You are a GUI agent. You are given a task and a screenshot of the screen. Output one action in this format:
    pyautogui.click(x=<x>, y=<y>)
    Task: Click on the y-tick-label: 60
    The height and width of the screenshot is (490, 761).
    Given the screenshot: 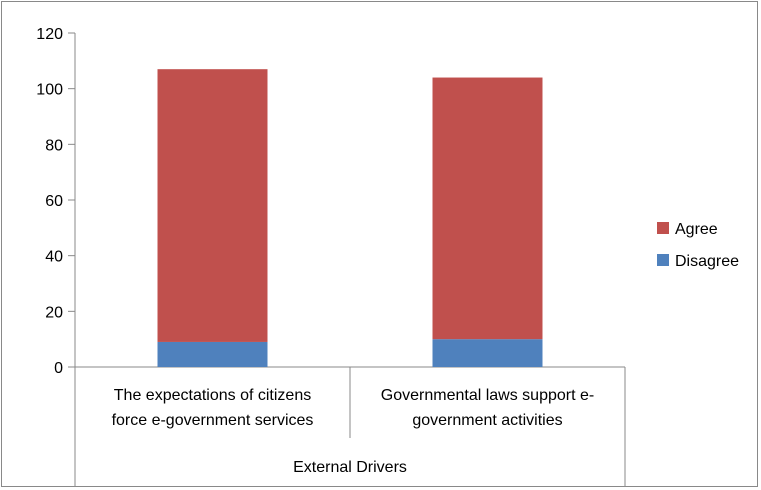 What is the action you would take?
    pyautogui.click(x=54, y=201)
    